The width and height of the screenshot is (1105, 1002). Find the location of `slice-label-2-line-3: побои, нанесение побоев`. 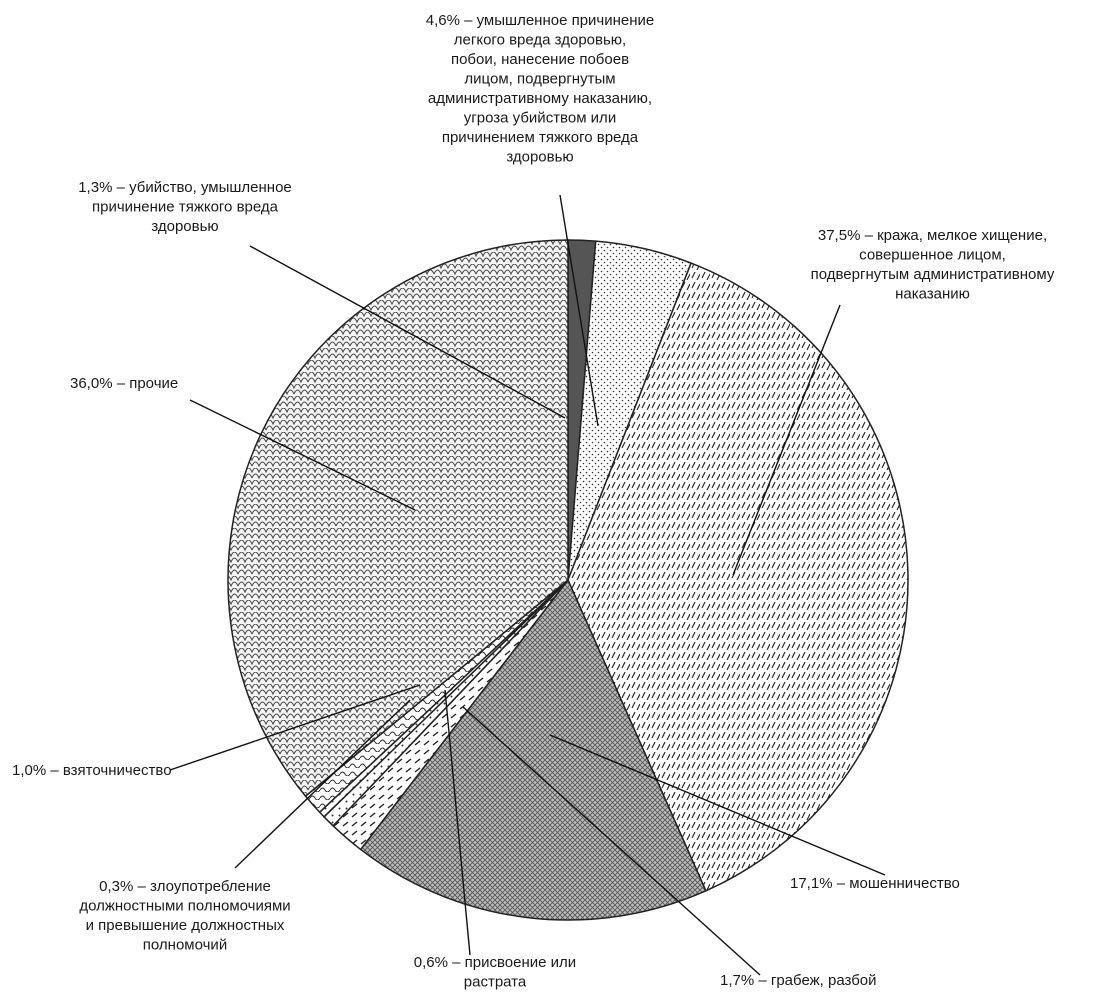

slice-label-2-line-3: побои, нанесение побоев is located at coordinates (540, 59).